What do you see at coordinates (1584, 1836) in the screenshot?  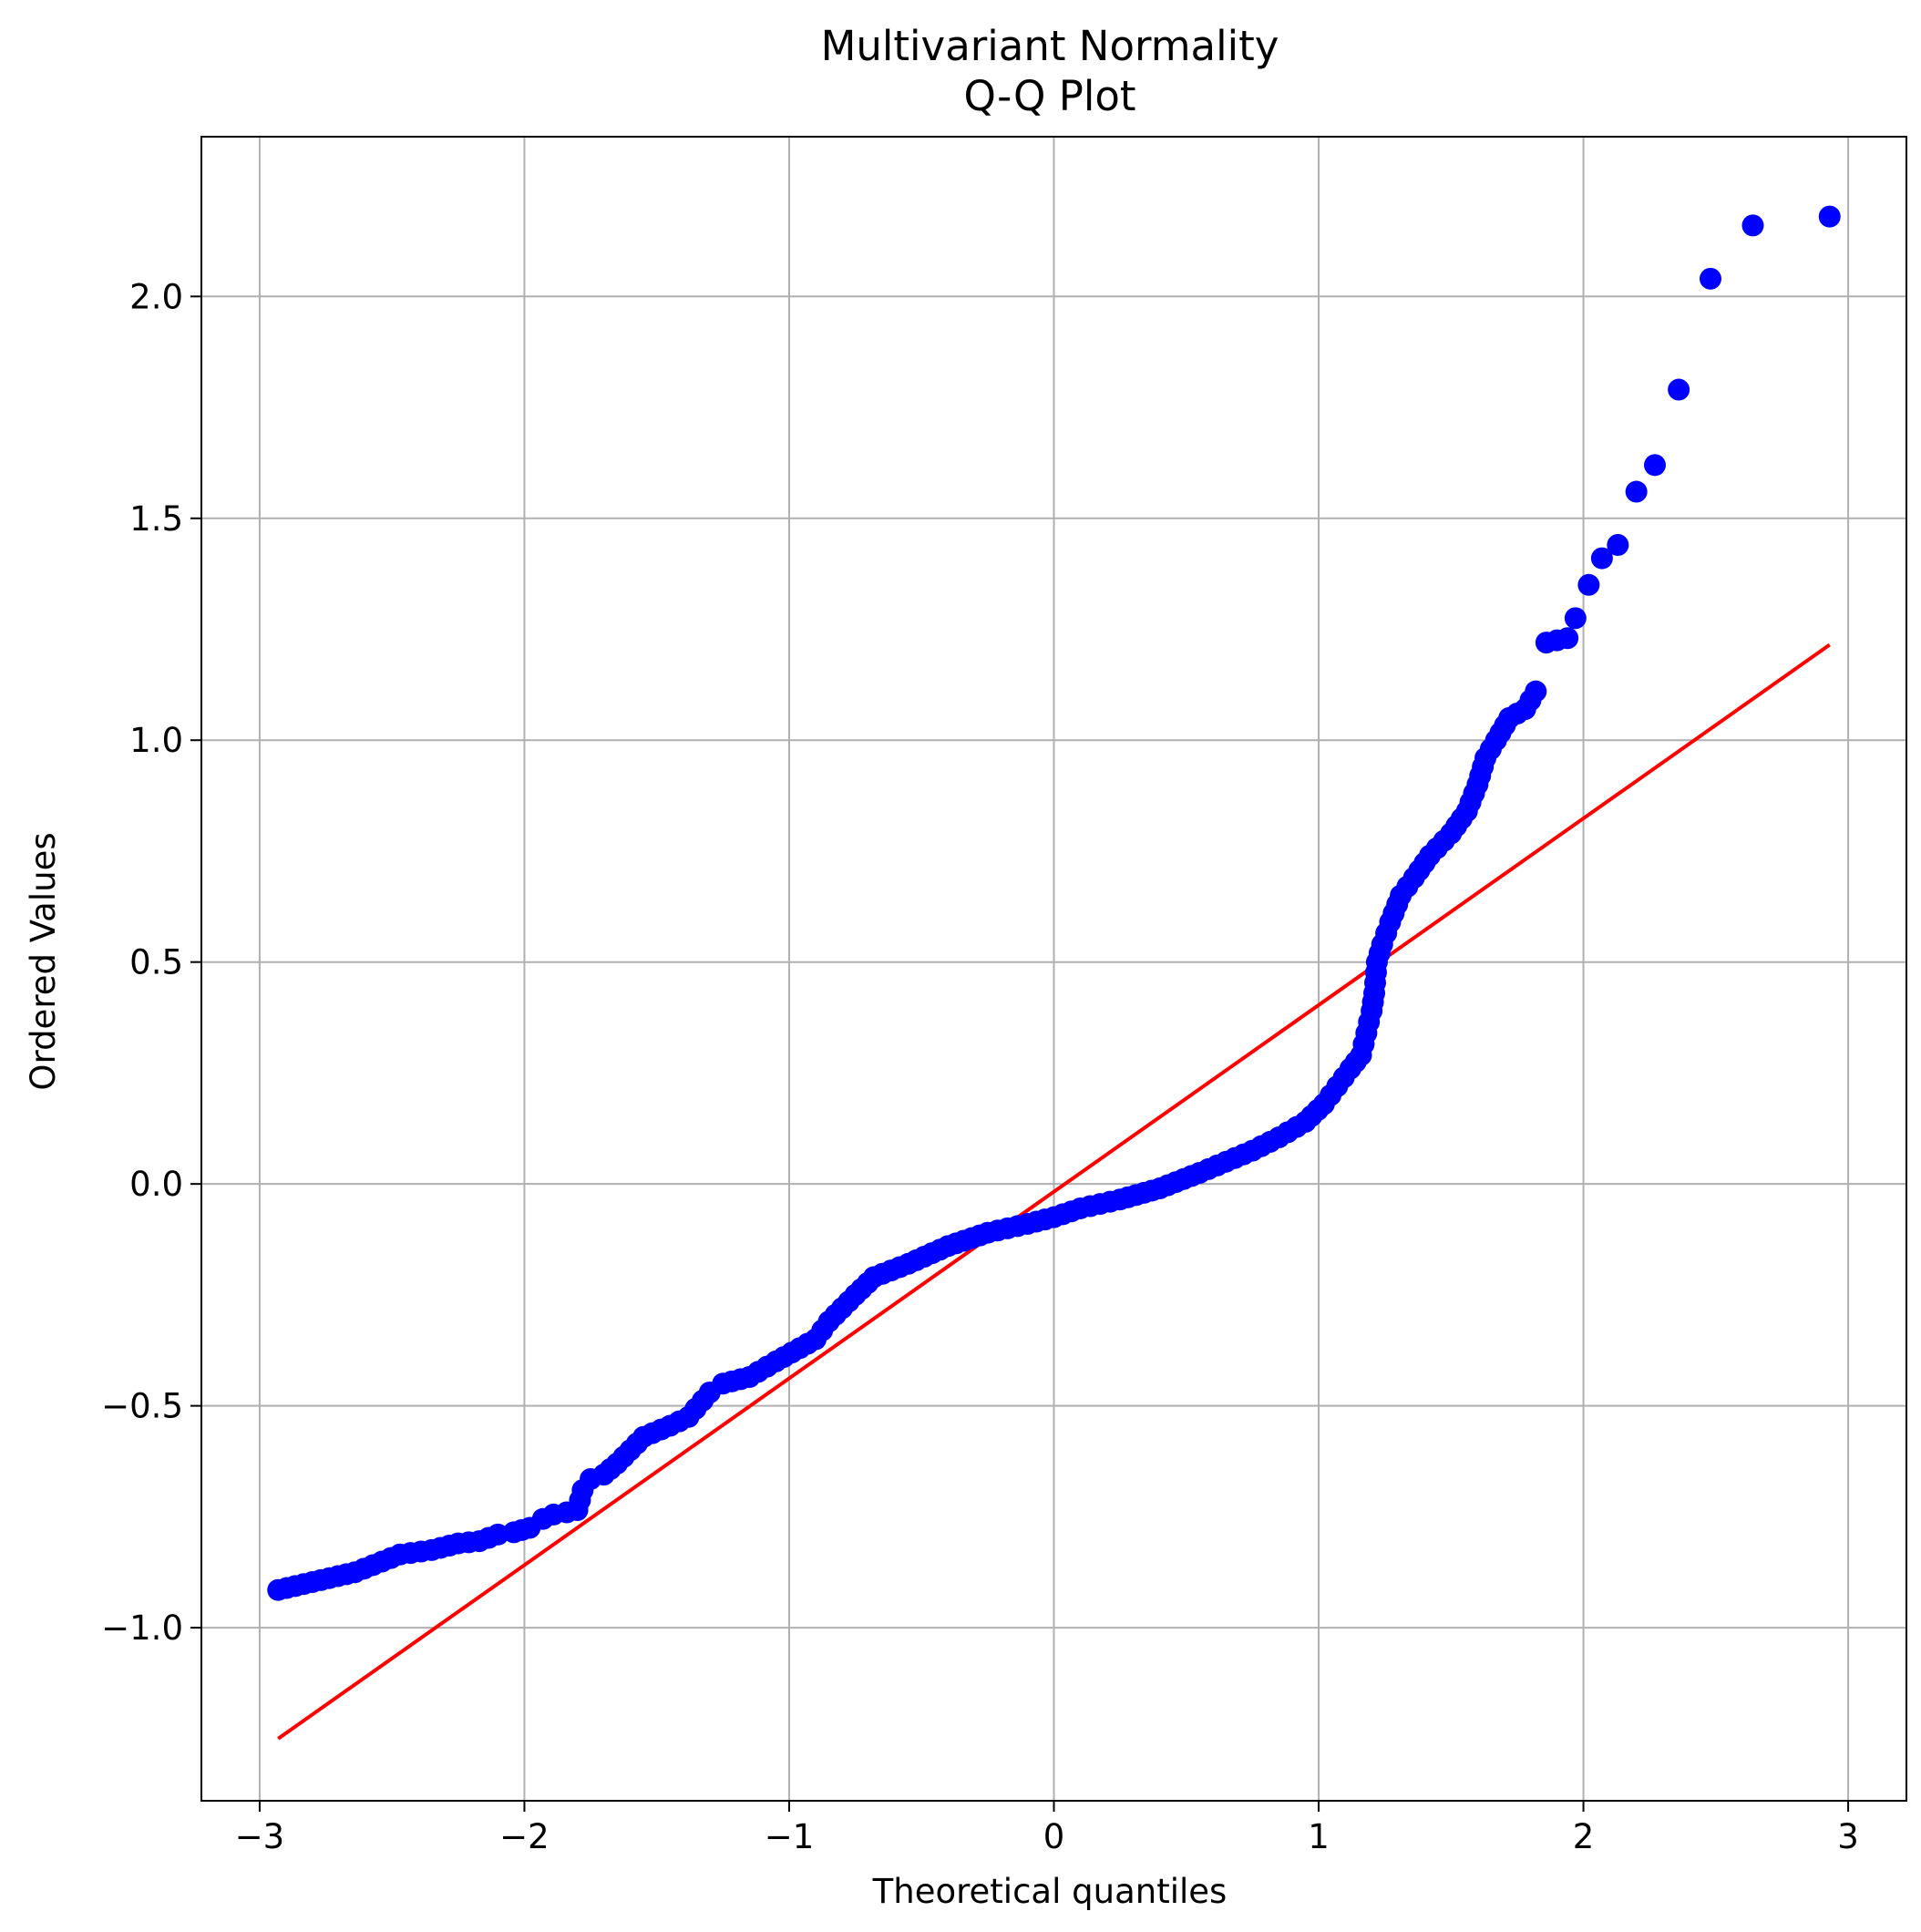 I see `x-tick-label: 2` at bounding box center [1584, 1836].